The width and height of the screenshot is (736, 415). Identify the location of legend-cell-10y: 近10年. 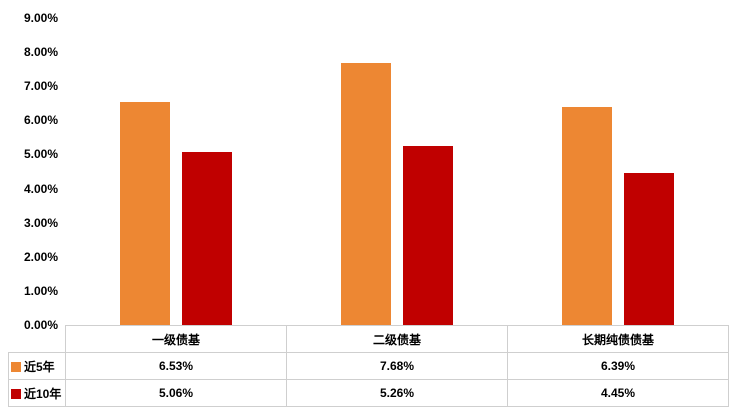
(37, 393).